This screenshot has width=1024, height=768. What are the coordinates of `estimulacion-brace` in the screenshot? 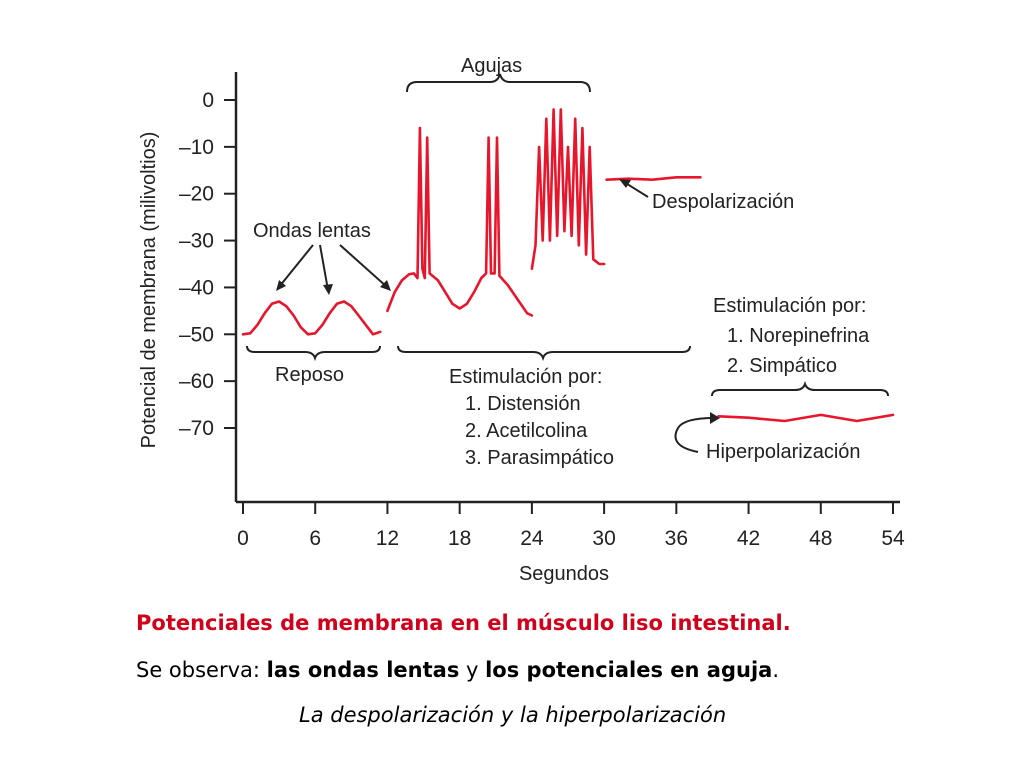 It's located at (544, 353).